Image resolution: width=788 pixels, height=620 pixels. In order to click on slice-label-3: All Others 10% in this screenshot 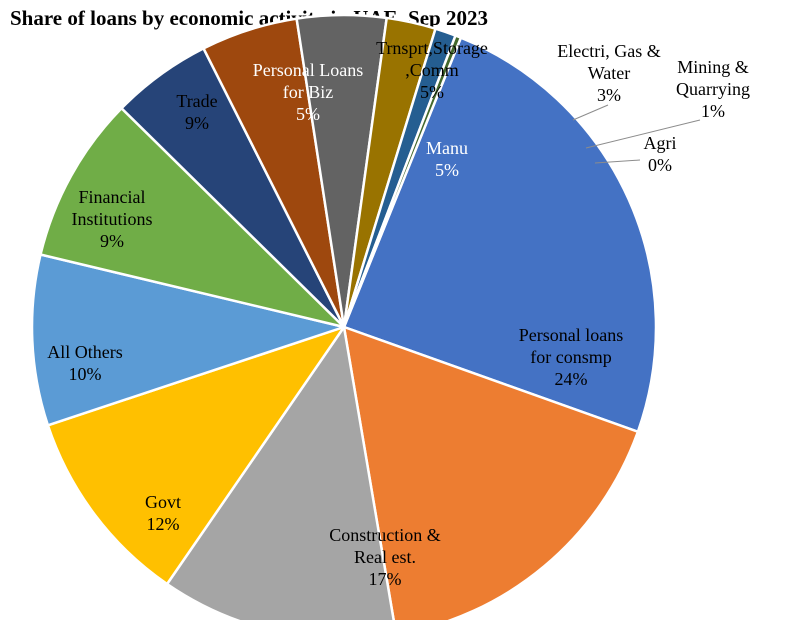, I will do `click(85, 363)`.